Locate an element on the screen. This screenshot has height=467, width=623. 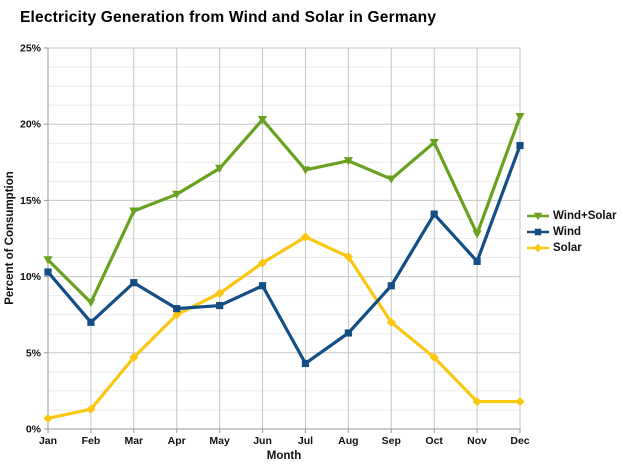
y-tick-label: 5% is located at coordinates (34, 353).